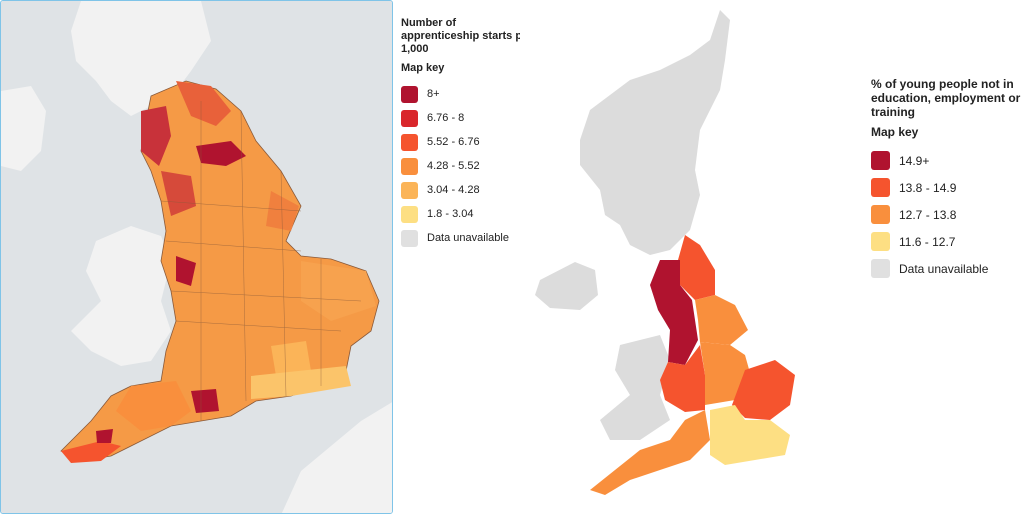  I want to click on apprenticeship-legend-label: 3.04 - 4.28, so click(453, 190).